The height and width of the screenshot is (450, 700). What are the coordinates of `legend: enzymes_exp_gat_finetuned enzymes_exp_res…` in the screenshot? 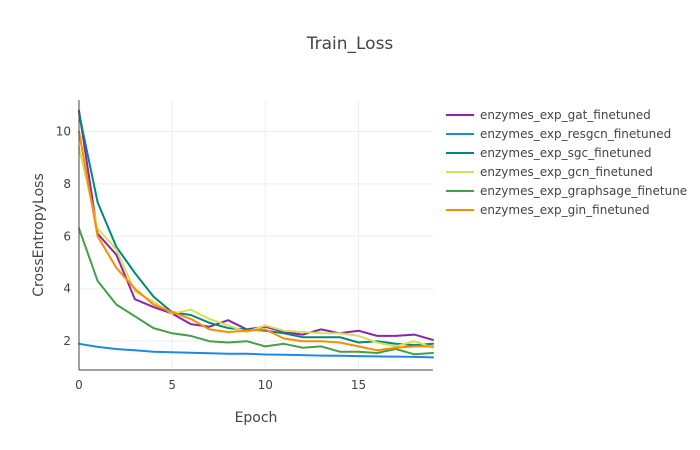 It's located at (566, 162).